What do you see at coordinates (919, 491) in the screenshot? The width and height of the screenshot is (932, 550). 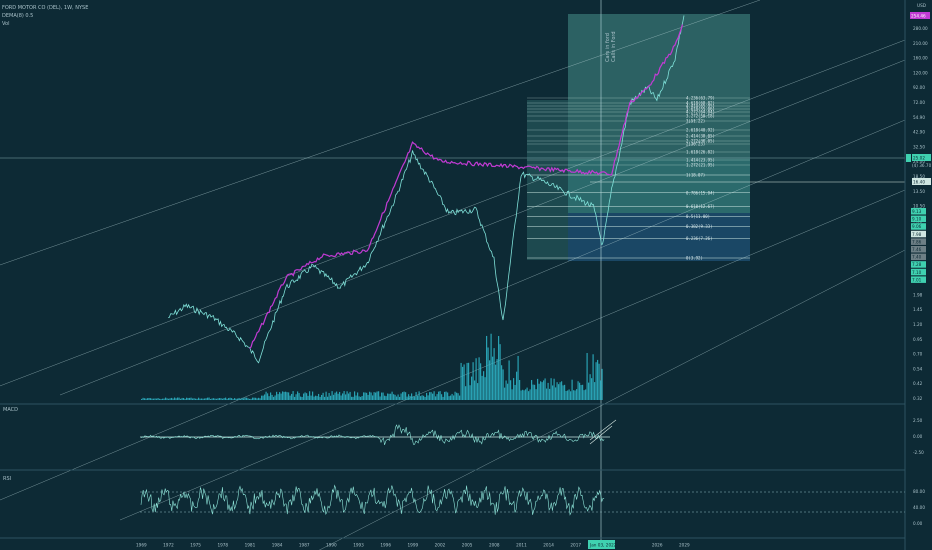 I see `rsi-axis-label: 80.00` at bounding box center [919, 491].